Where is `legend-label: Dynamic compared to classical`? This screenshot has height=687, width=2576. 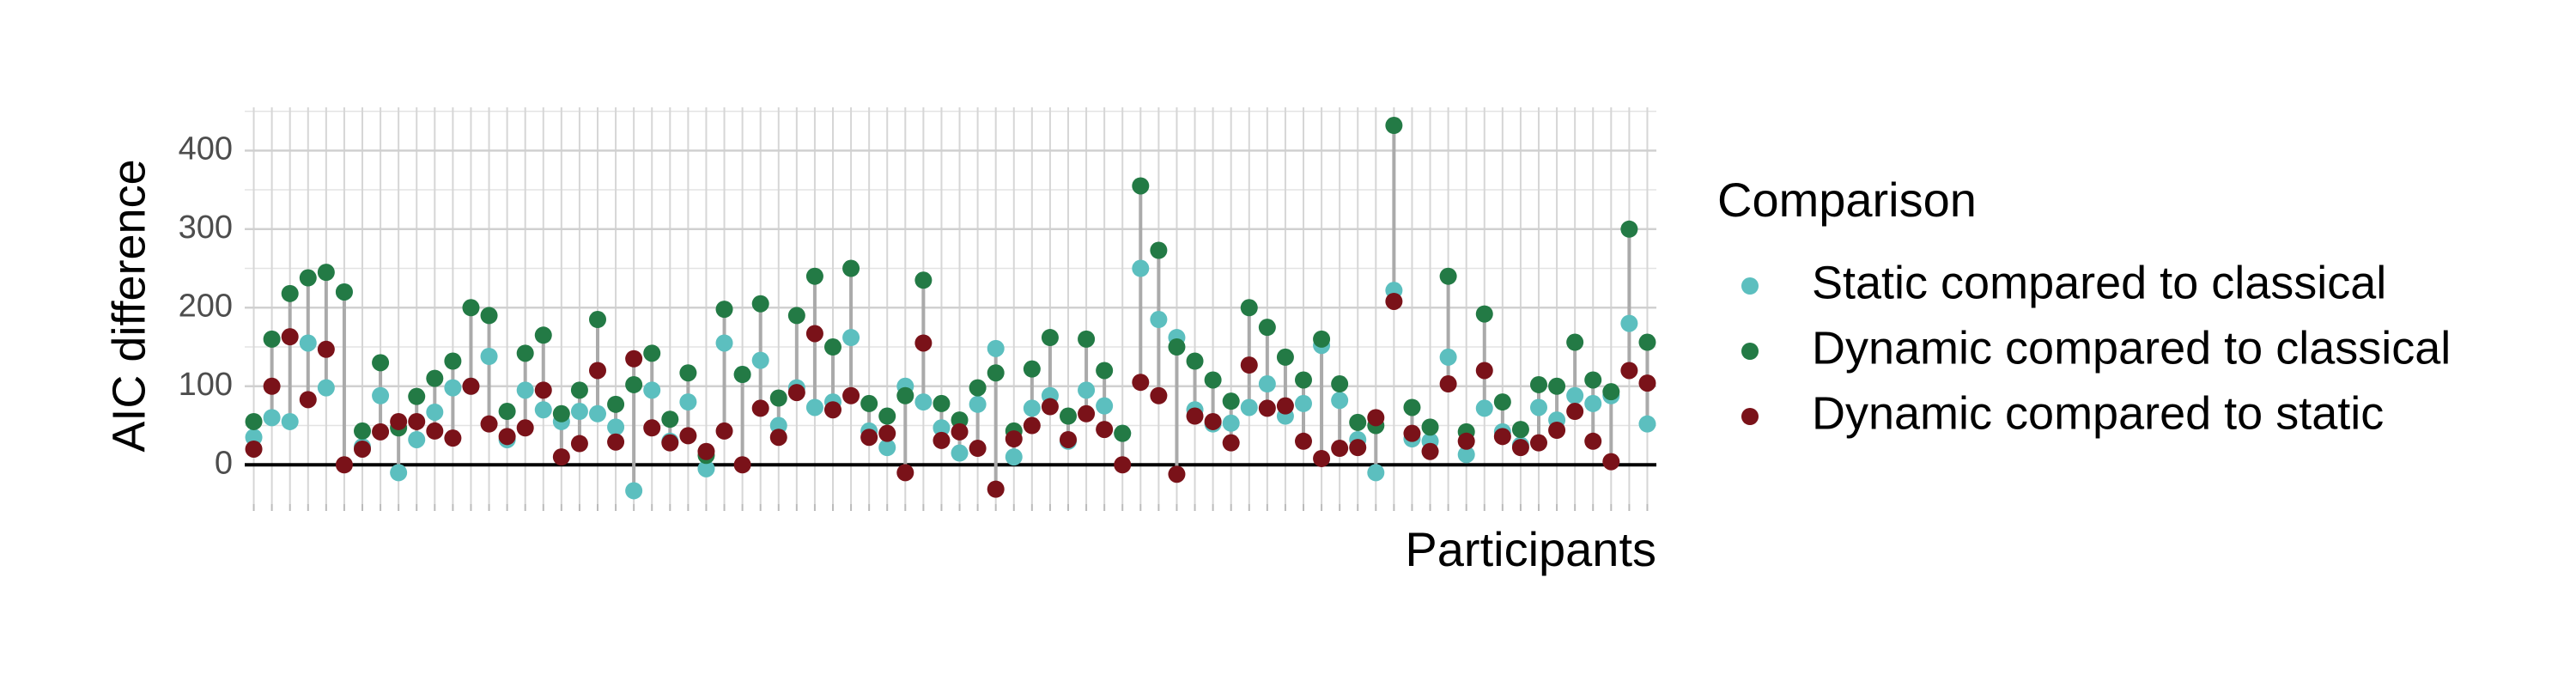 legend-label: Dynamic compared to classical is located at coordinates (2131, 348).